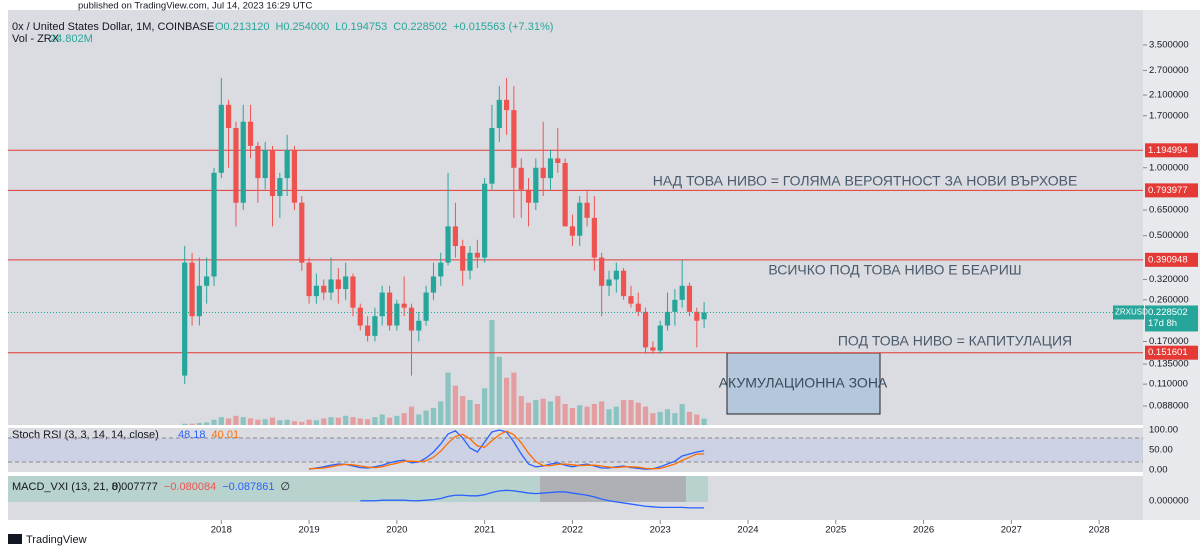 The height and width of the screenshot is (558, 1200). What do you see at coordinates (226, 435) in the screenshot?
I see `legend-value: 40.01` at bounding box center [226, 435].